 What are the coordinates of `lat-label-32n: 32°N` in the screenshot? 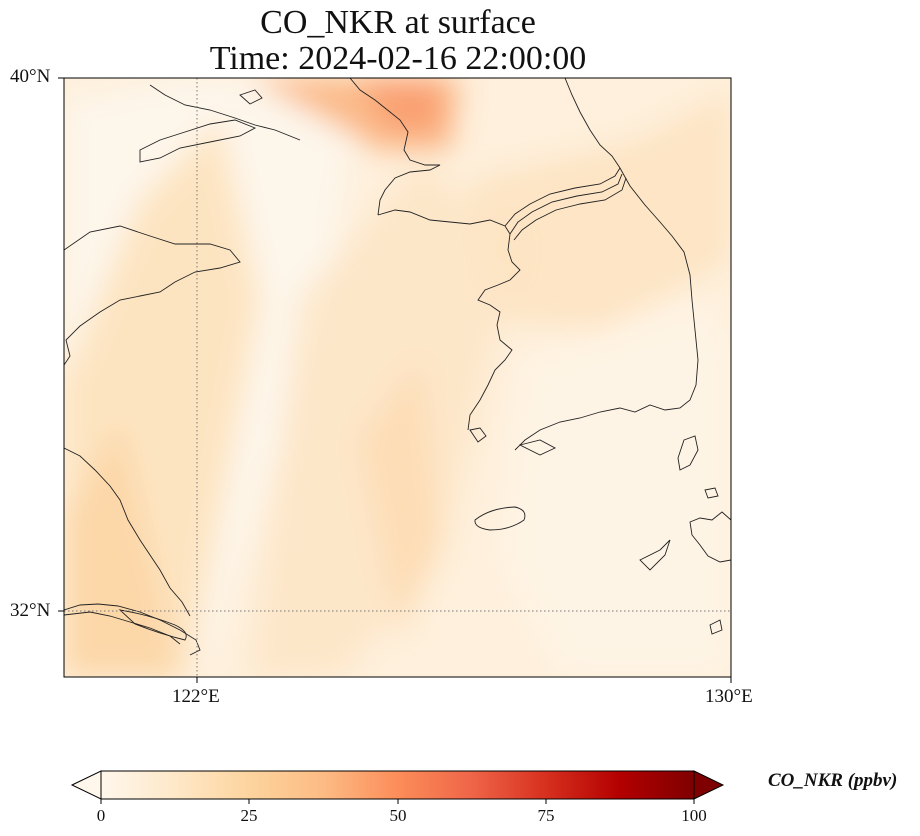 It's located at (30, 610).